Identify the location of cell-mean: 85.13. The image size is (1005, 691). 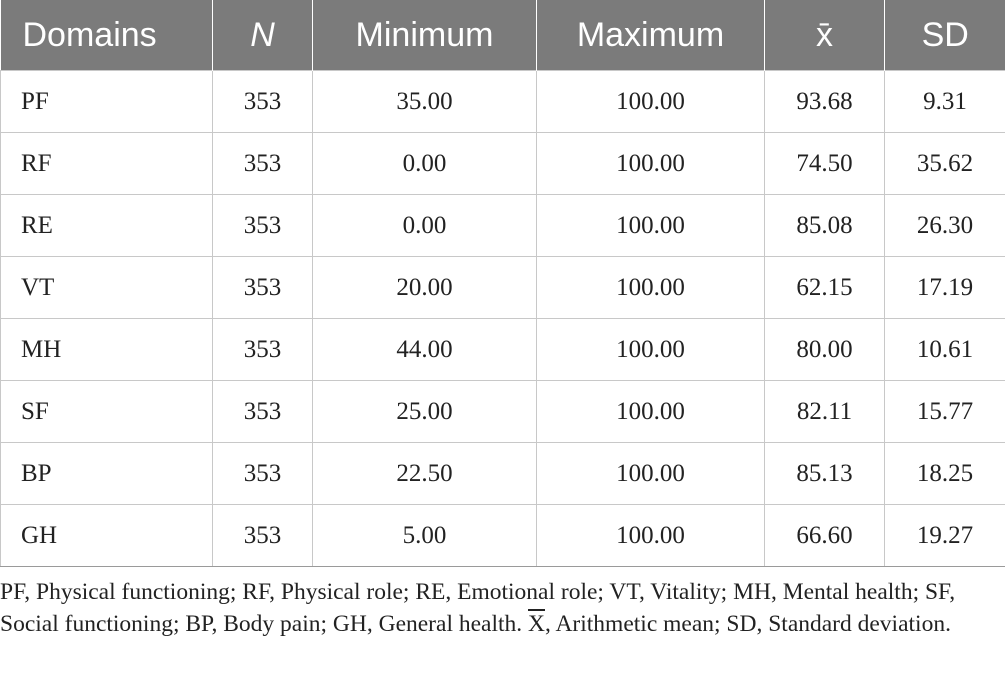
(824, 473).